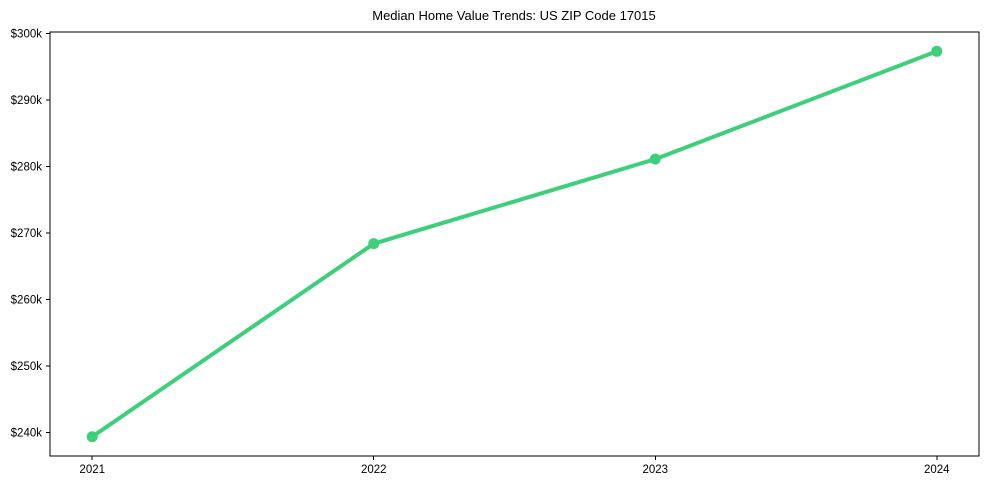 The width and height of the screenshot is (990, 490). What do you see at coordinates (27, 167) in the screenshot?
I see `y-tick-label: $280k` at bounding box center [27, 167].